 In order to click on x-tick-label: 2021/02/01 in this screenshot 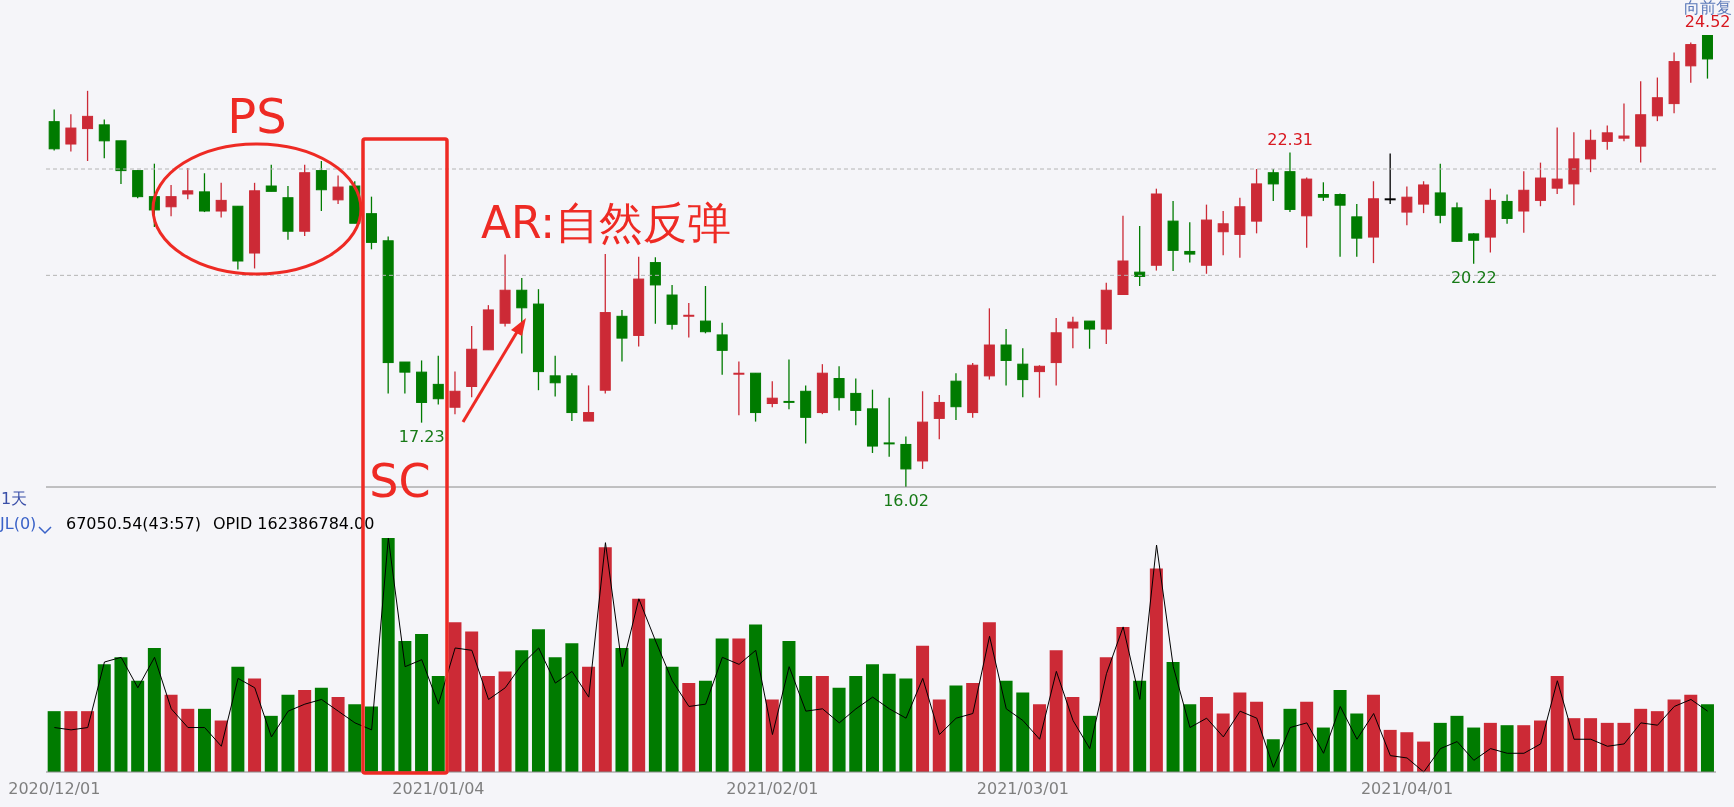, I will do `click(772, 788)`.